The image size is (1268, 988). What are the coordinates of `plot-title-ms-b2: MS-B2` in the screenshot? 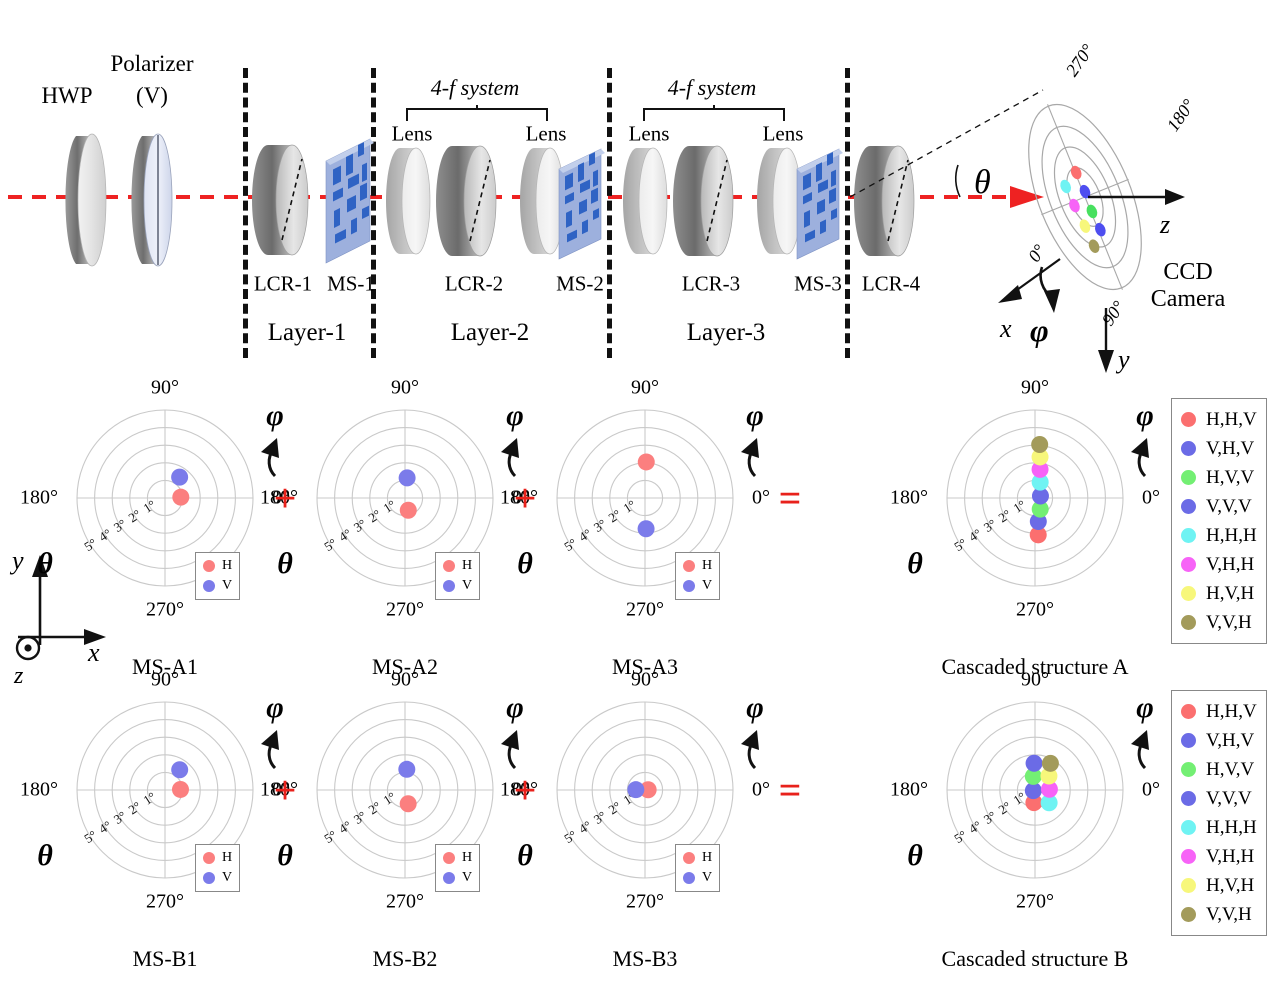 It's located at (405, 958).